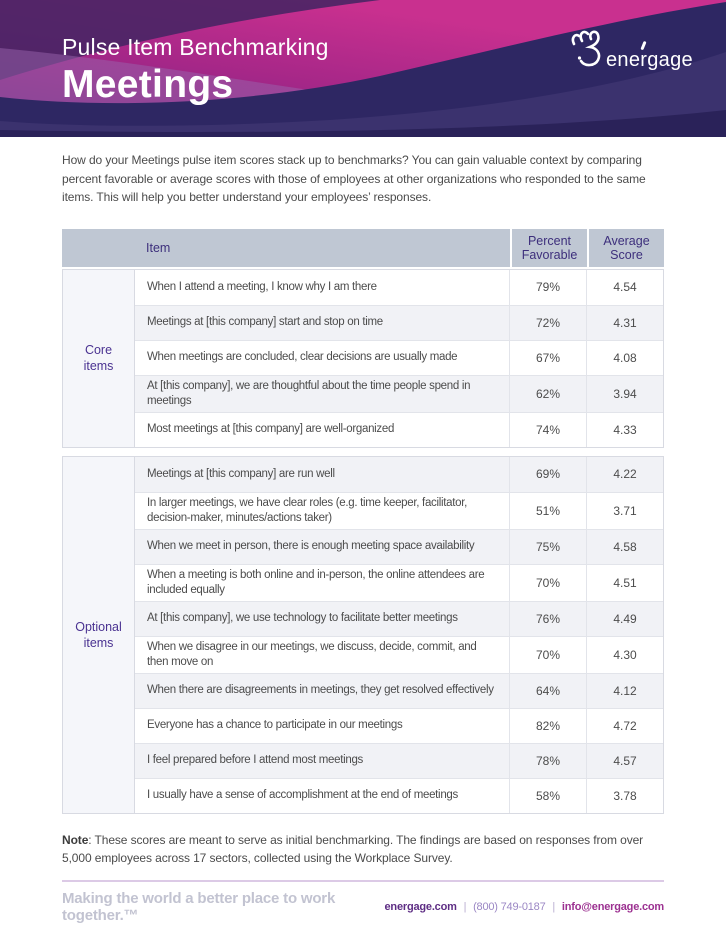 The width and height of the screenshot is (726, 938). What do you see at coordinates (547, 357) in the screenshot?
I see `percent-favorable-cell: 67%` at bounding box center [547, 357].